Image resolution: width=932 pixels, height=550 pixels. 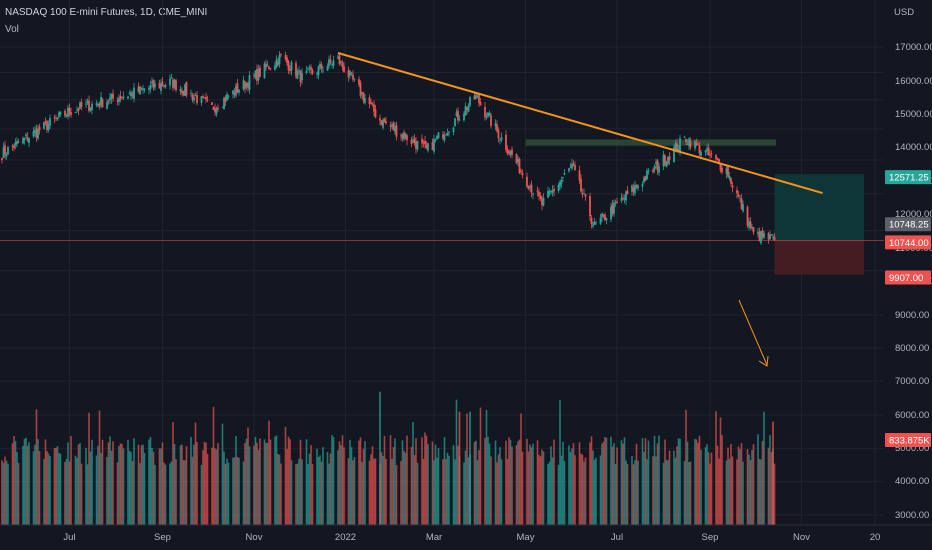 I want to click on time-axis: Jul Sep Nov 2022 Mar May Jul Sep Nov 20, so click(x=466, y=537).